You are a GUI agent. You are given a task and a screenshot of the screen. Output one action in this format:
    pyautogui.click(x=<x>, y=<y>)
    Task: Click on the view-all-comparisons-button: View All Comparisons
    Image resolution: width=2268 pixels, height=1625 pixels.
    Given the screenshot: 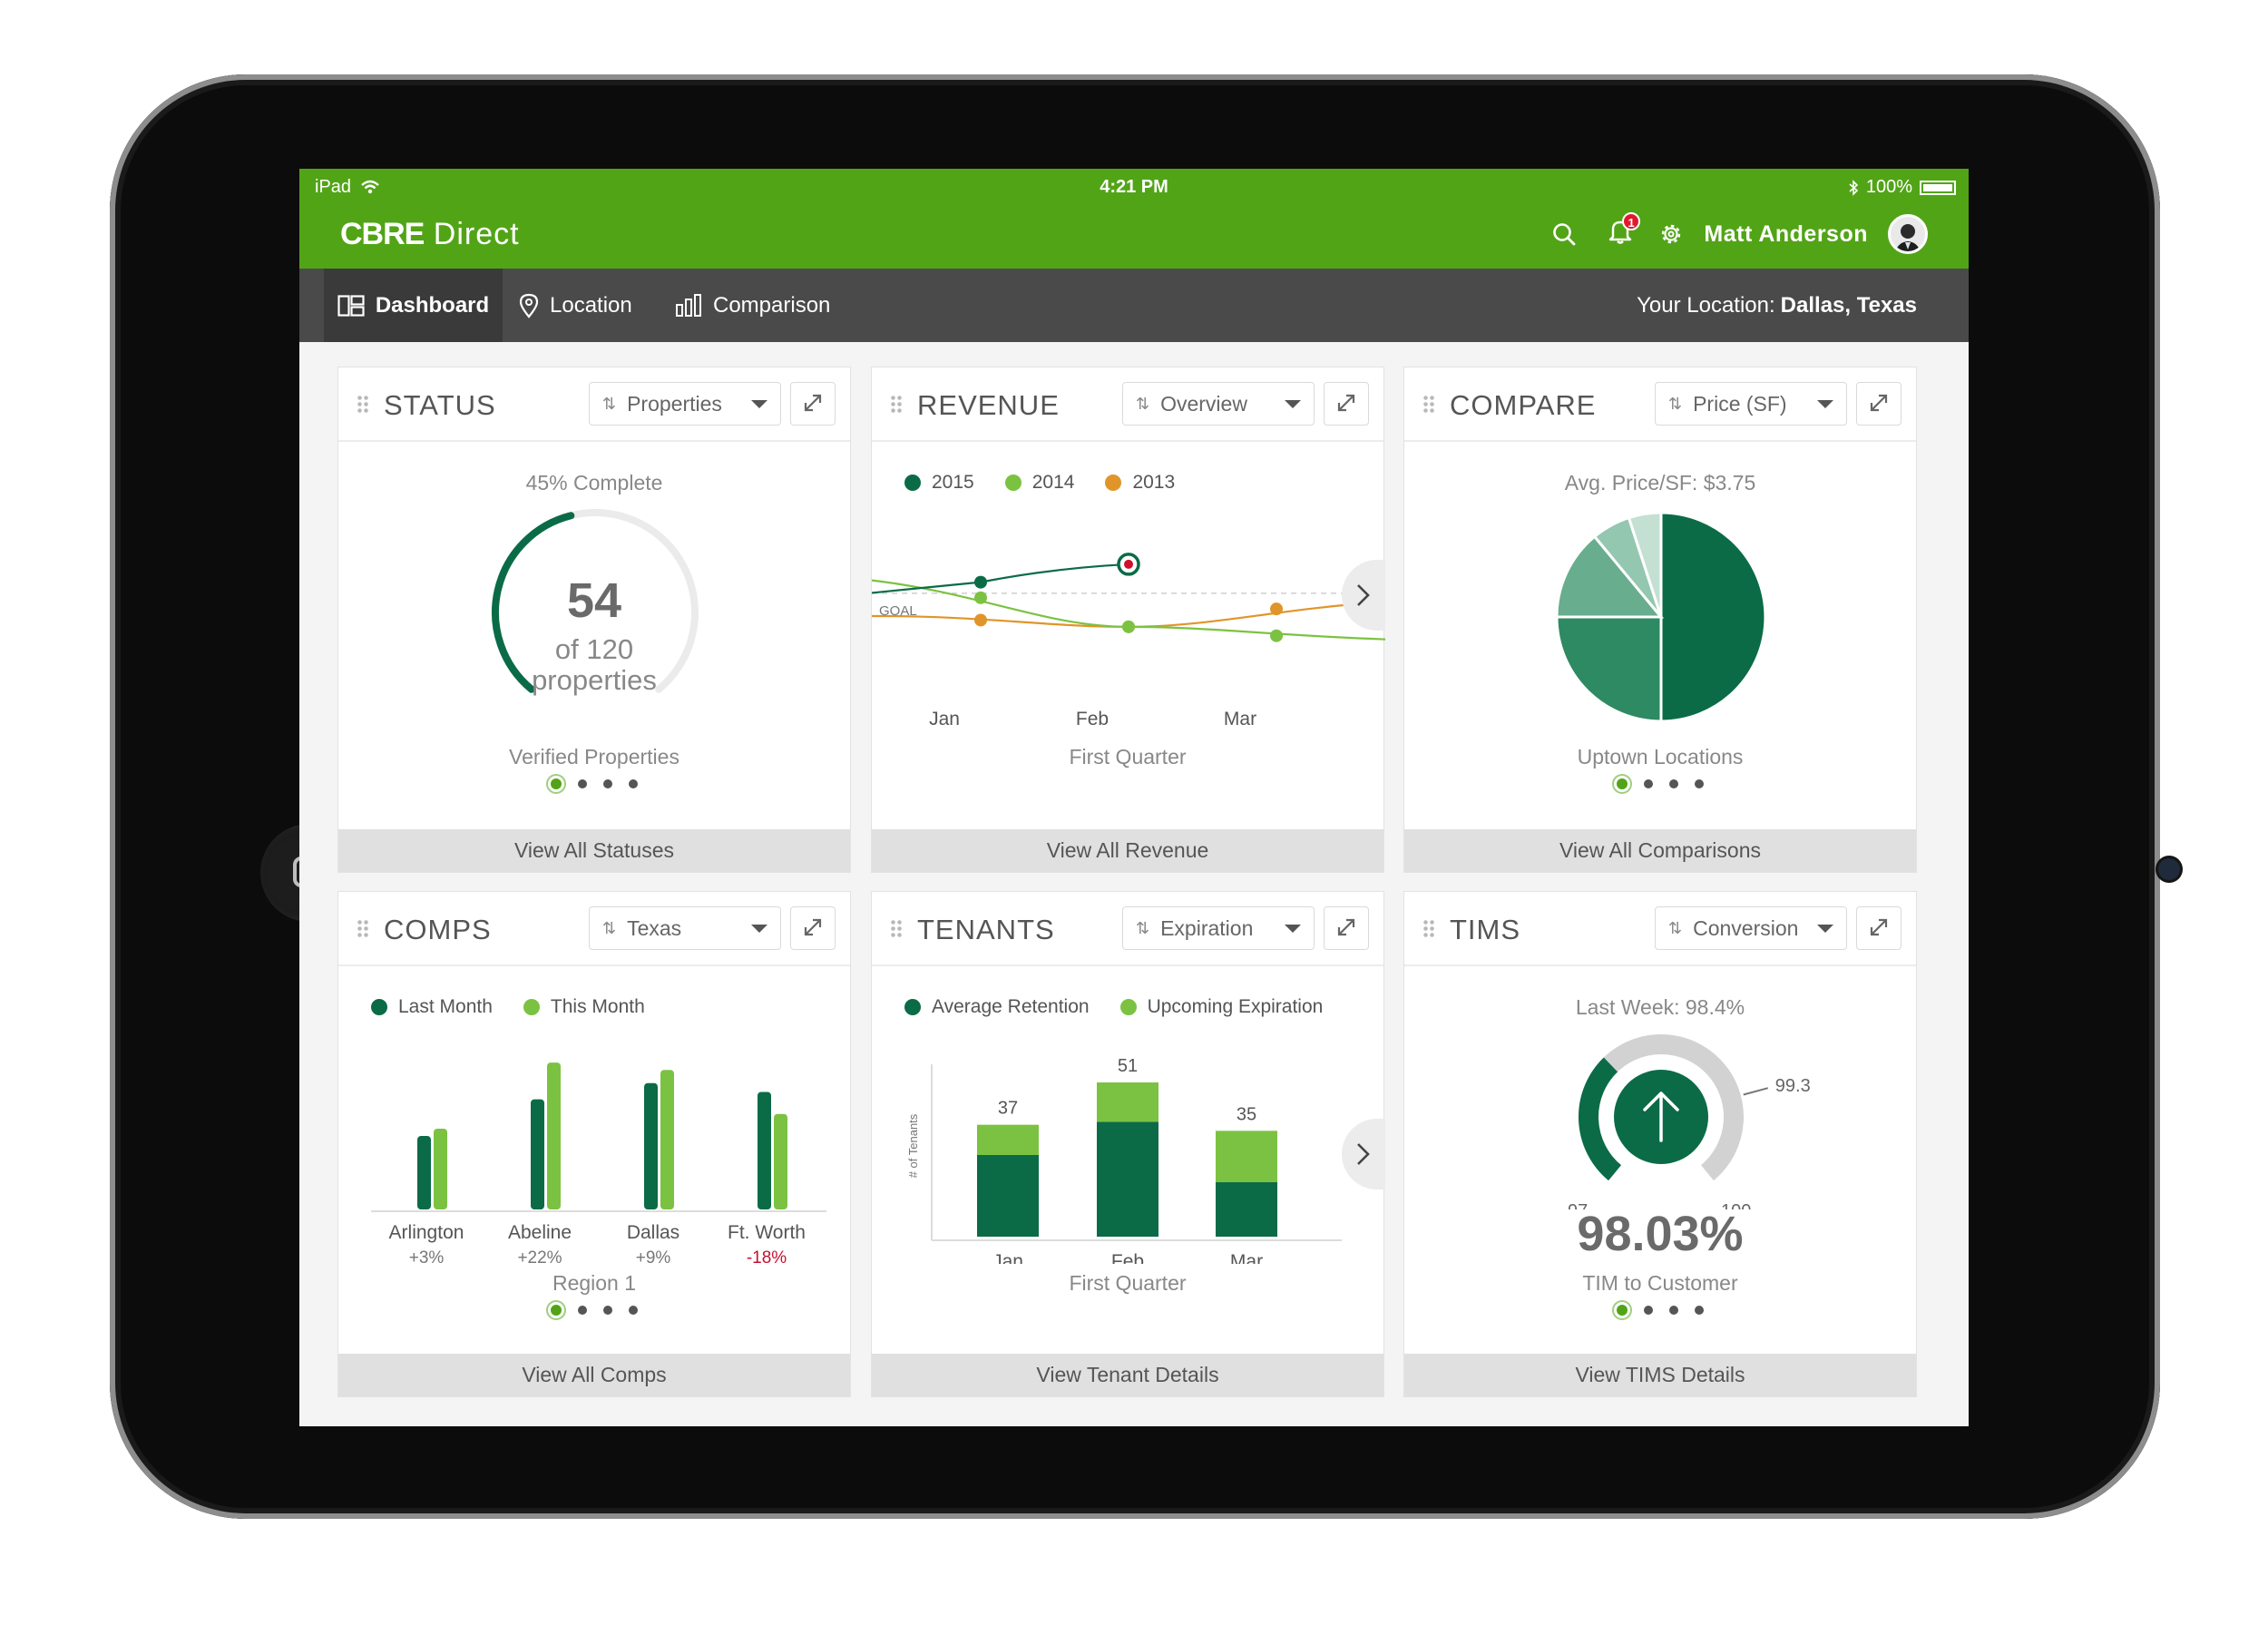 What is the action you would take?
    pyautogui.click(x=1660, y=851)
    